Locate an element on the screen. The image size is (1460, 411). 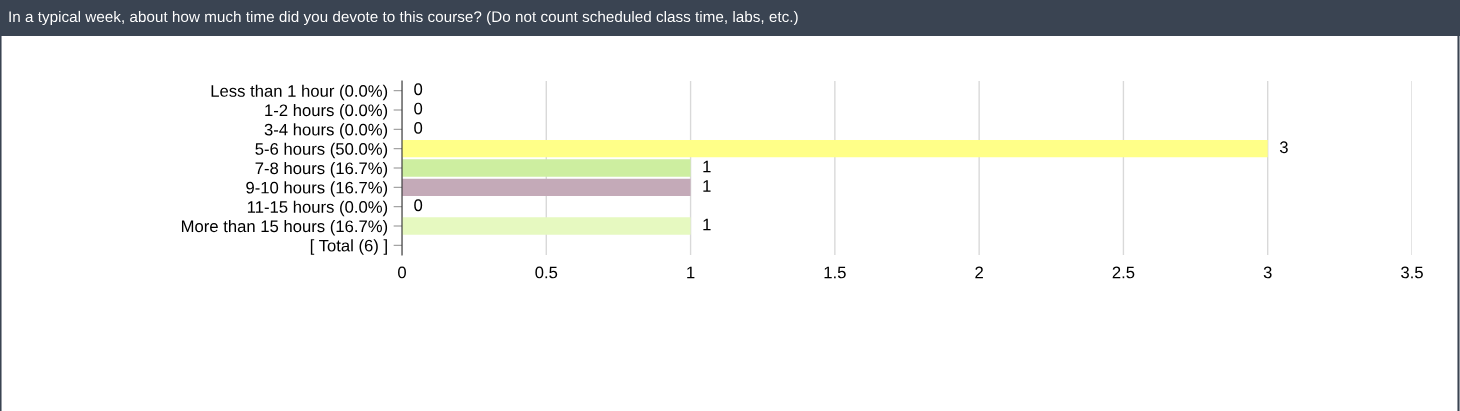
y-tick-label: 5-6 hours (50.0%) is located at coordinates (321, 150).